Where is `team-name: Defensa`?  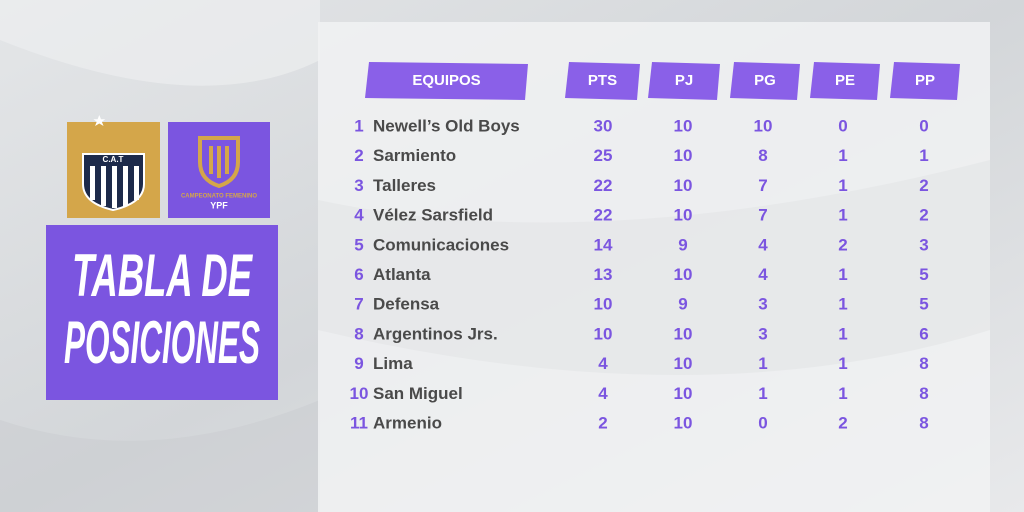 team-name: Defensa is located at coordinates (406, 304).